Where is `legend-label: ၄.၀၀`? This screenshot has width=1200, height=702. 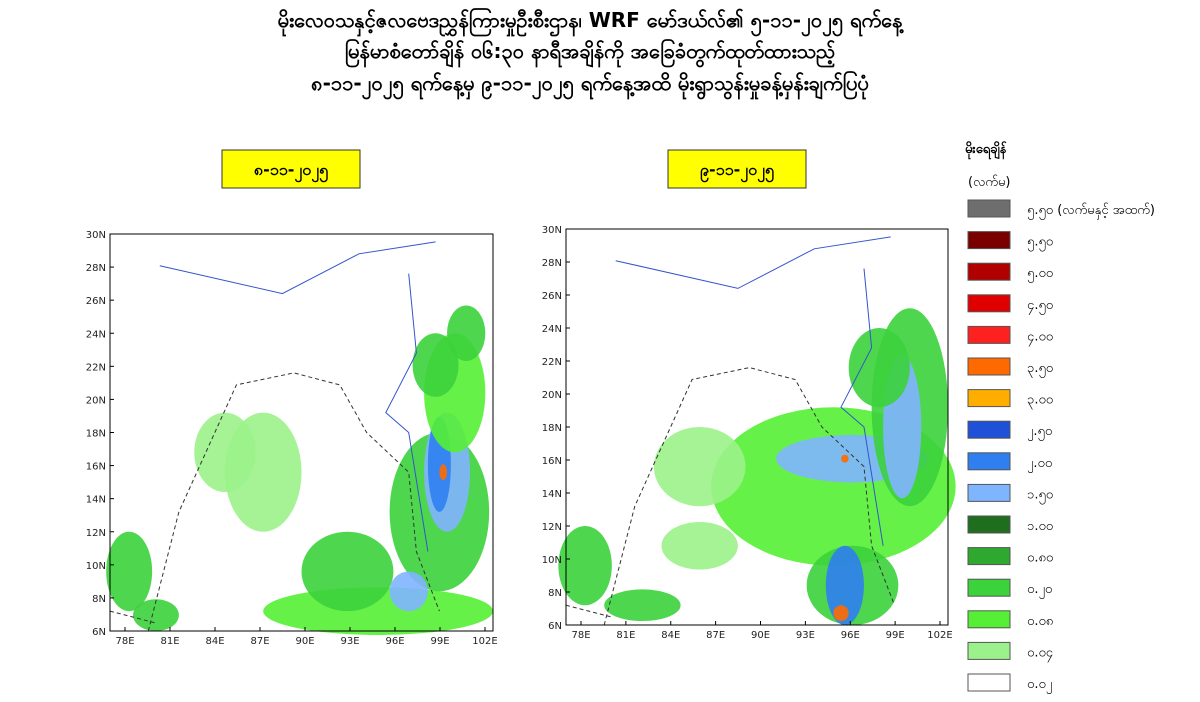 legend-label: ၄.၀၀ is located at coordinates (1040, 337).